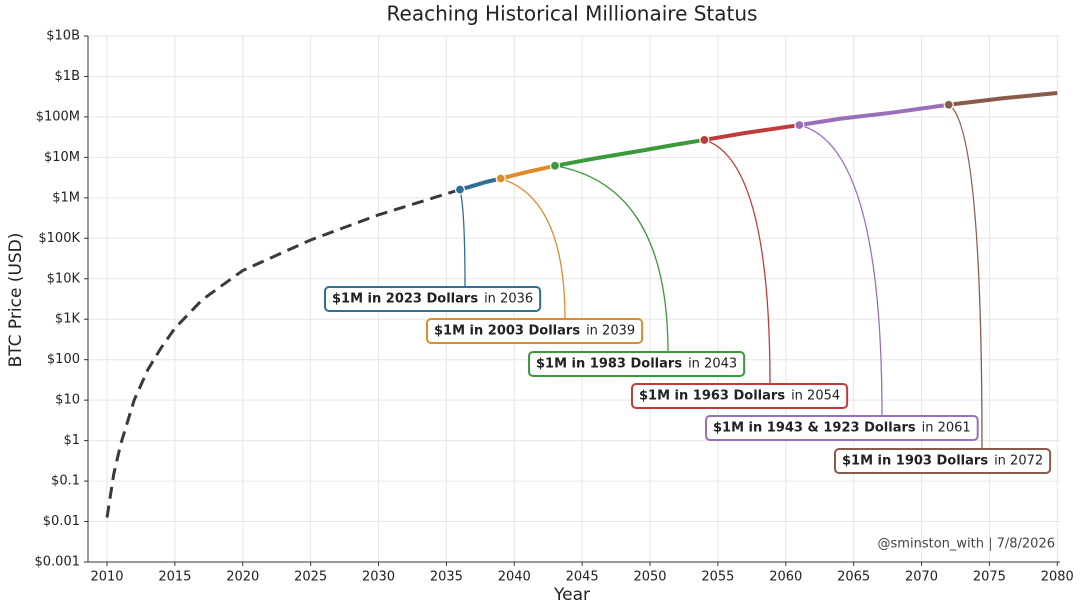 This screenshot has width=1080, height=604. Describe the element at coordinates (66, 197) in the screenshot. I see `y-tick-label: $1M` at that location.